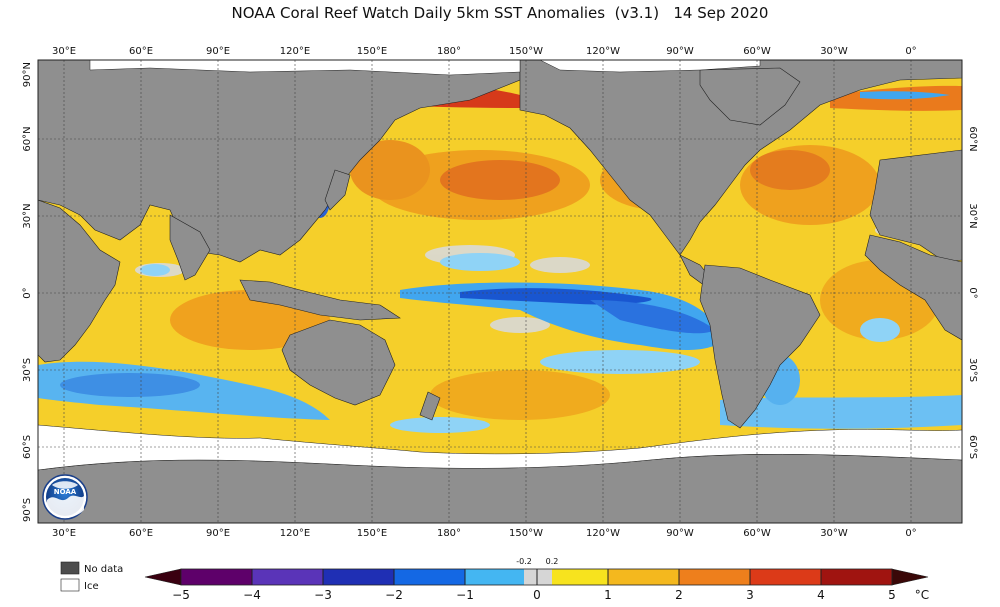 This screenshot has width=1000, height=607. What do you see at coordinates (79, 281) in the screenshot?
I see `africa-land` at bounding box center [79, 281].